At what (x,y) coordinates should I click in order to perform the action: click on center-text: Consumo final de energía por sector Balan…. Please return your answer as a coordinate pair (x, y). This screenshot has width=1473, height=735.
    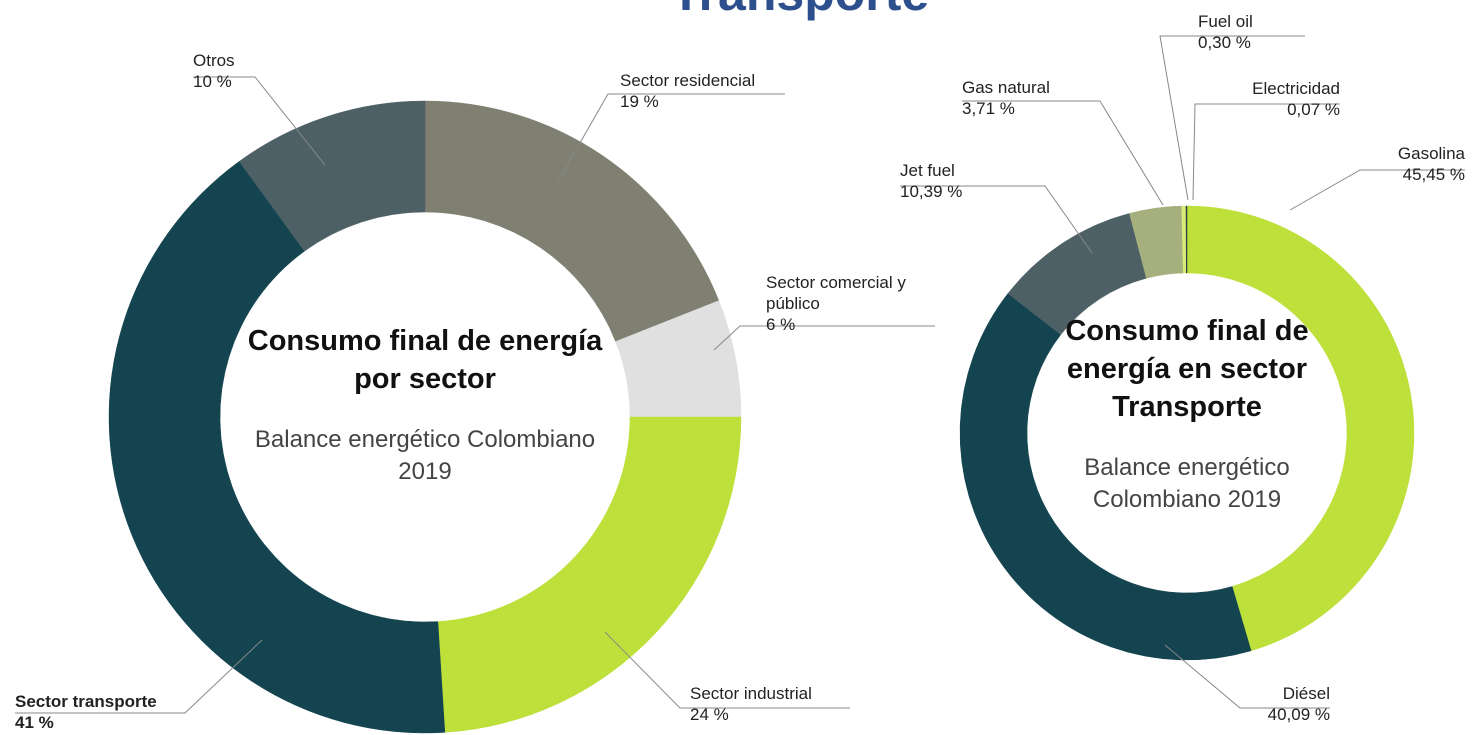
    Looking at the image, I should click on (425, 405).